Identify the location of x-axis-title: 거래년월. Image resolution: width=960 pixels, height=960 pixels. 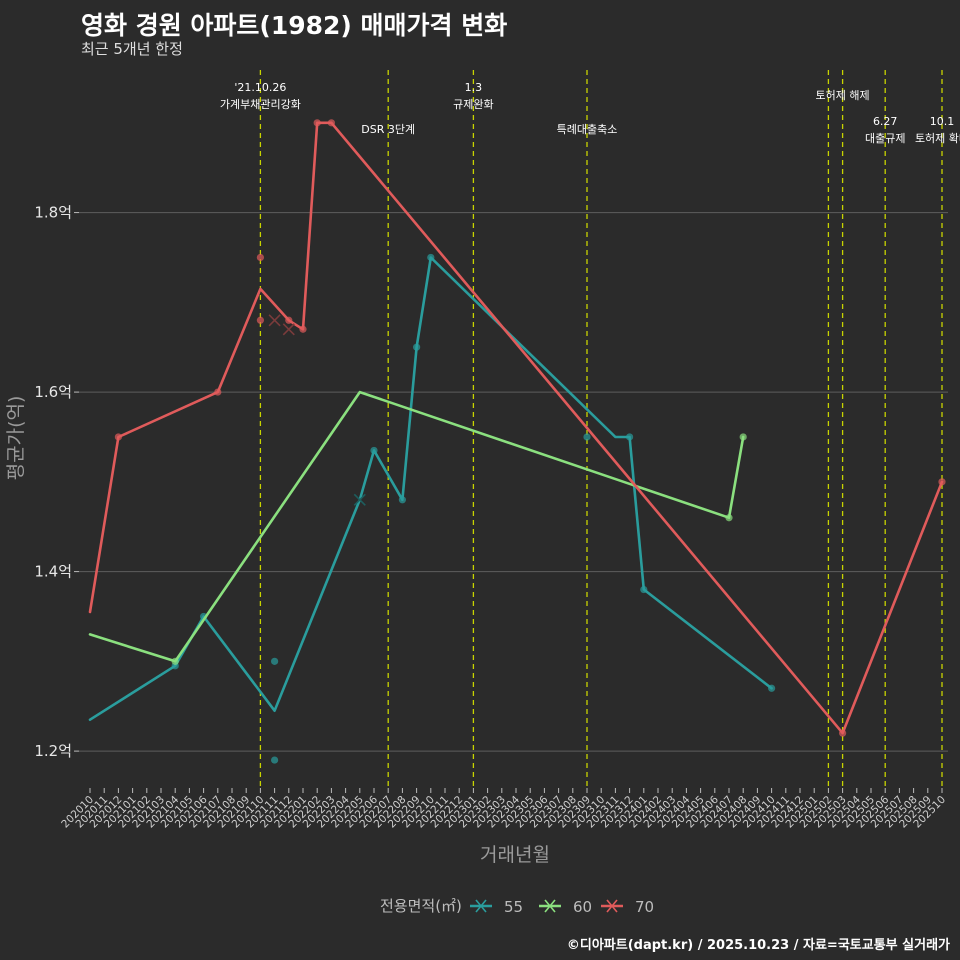
(515, 855).